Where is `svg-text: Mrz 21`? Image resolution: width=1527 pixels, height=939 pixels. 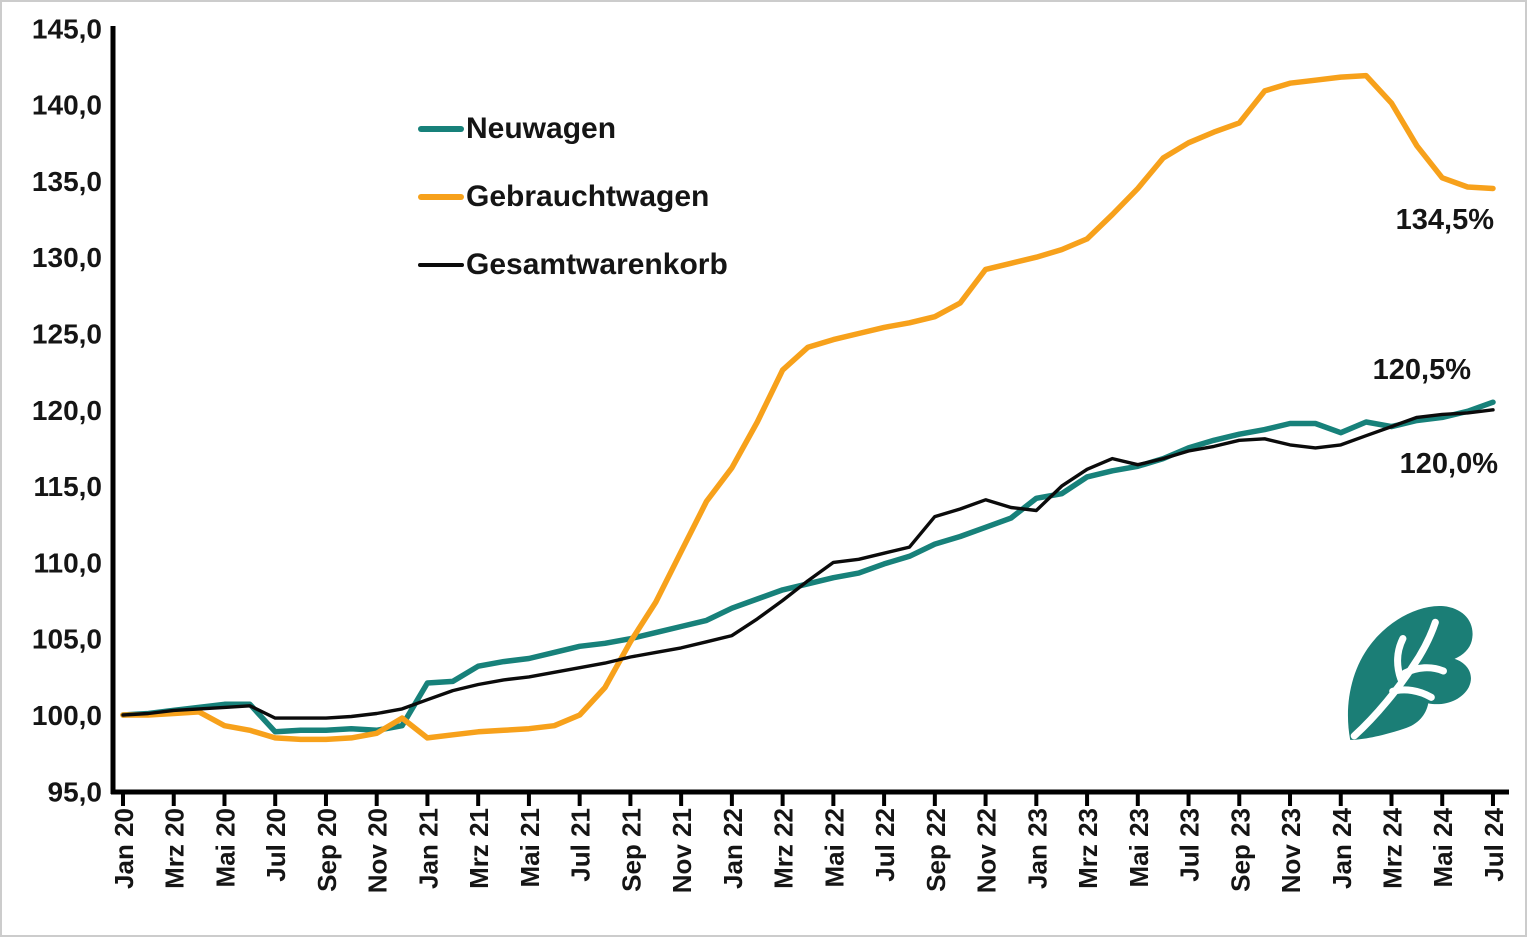
svg-text: Mrz 21 is located at coordinates (479, 848).